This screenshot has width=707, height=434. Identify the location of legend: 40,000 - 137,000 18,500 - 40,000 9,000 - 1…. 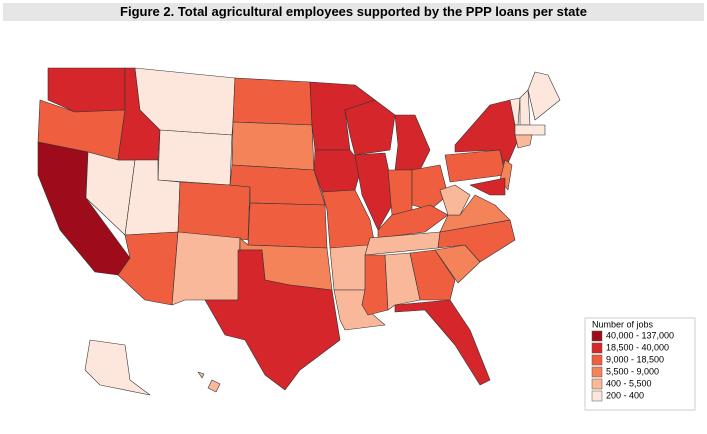
(632, 366).